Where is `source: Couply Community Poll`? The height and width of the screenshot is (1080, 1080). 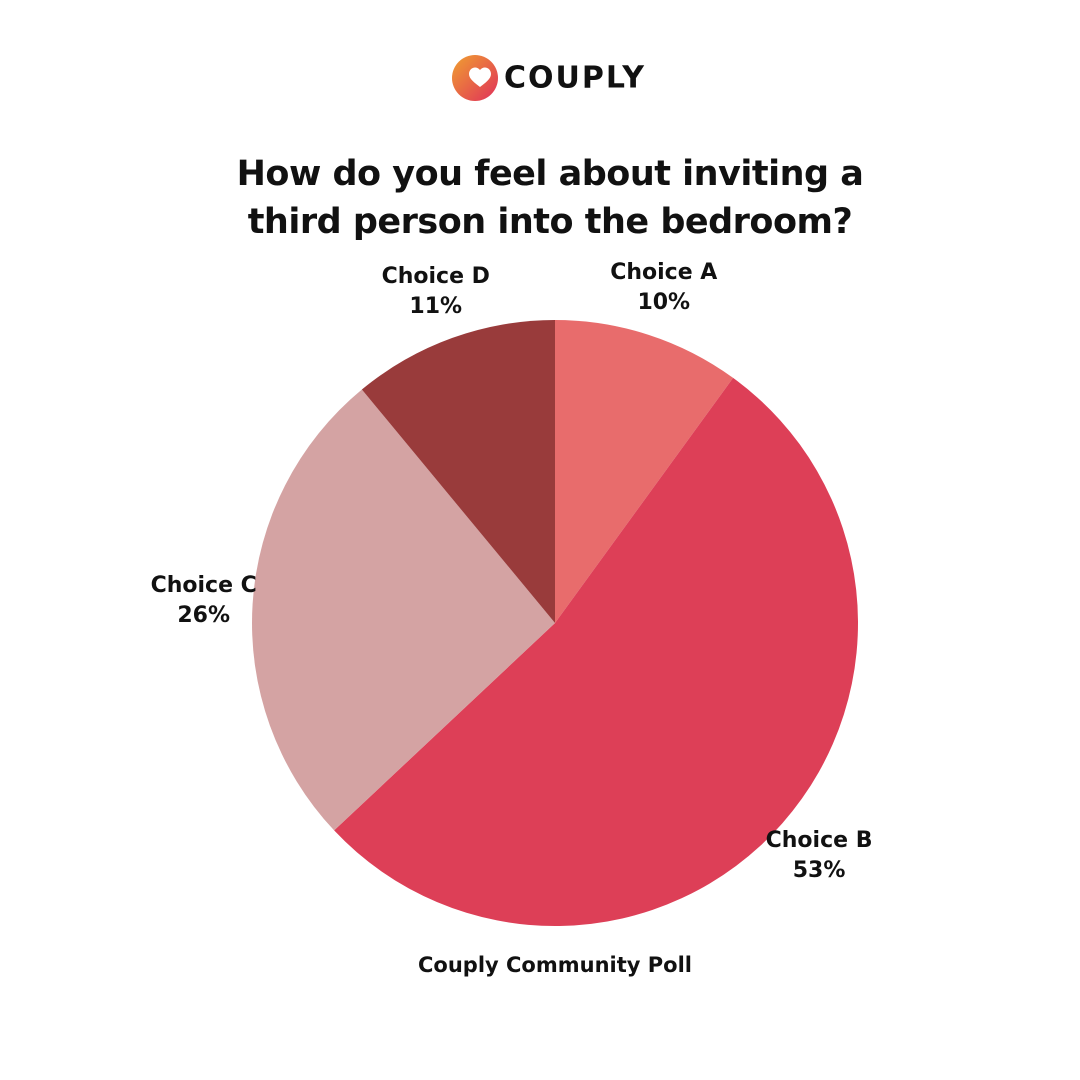 source: Couply Community Poll is located at coordinates (555, 965).